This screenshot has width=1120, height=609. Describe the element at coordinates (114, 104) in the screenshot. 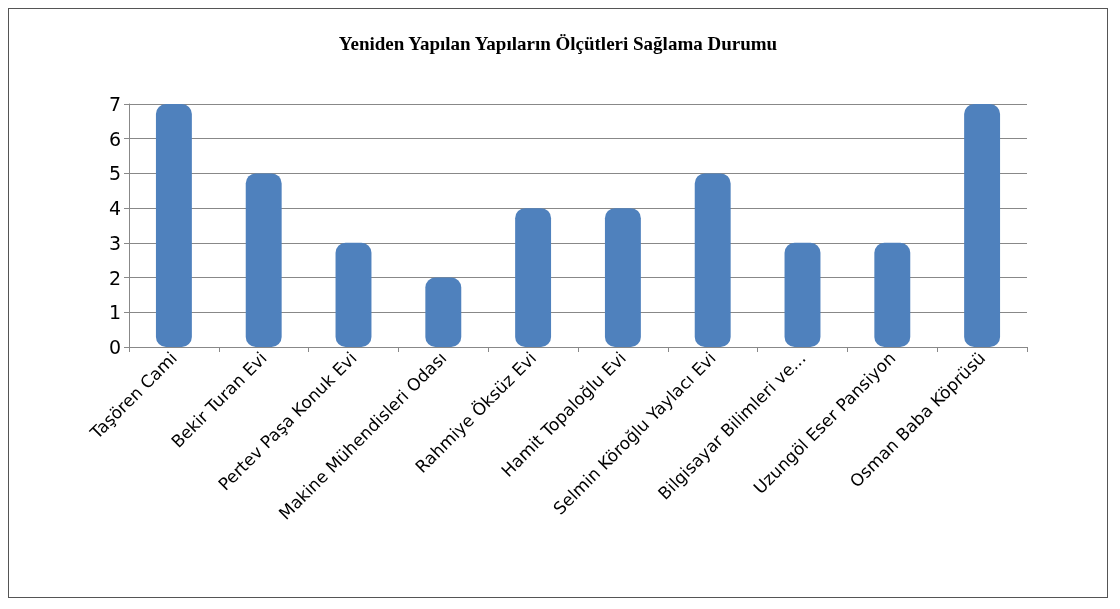

I see `y-tick-label: 7` at that location.